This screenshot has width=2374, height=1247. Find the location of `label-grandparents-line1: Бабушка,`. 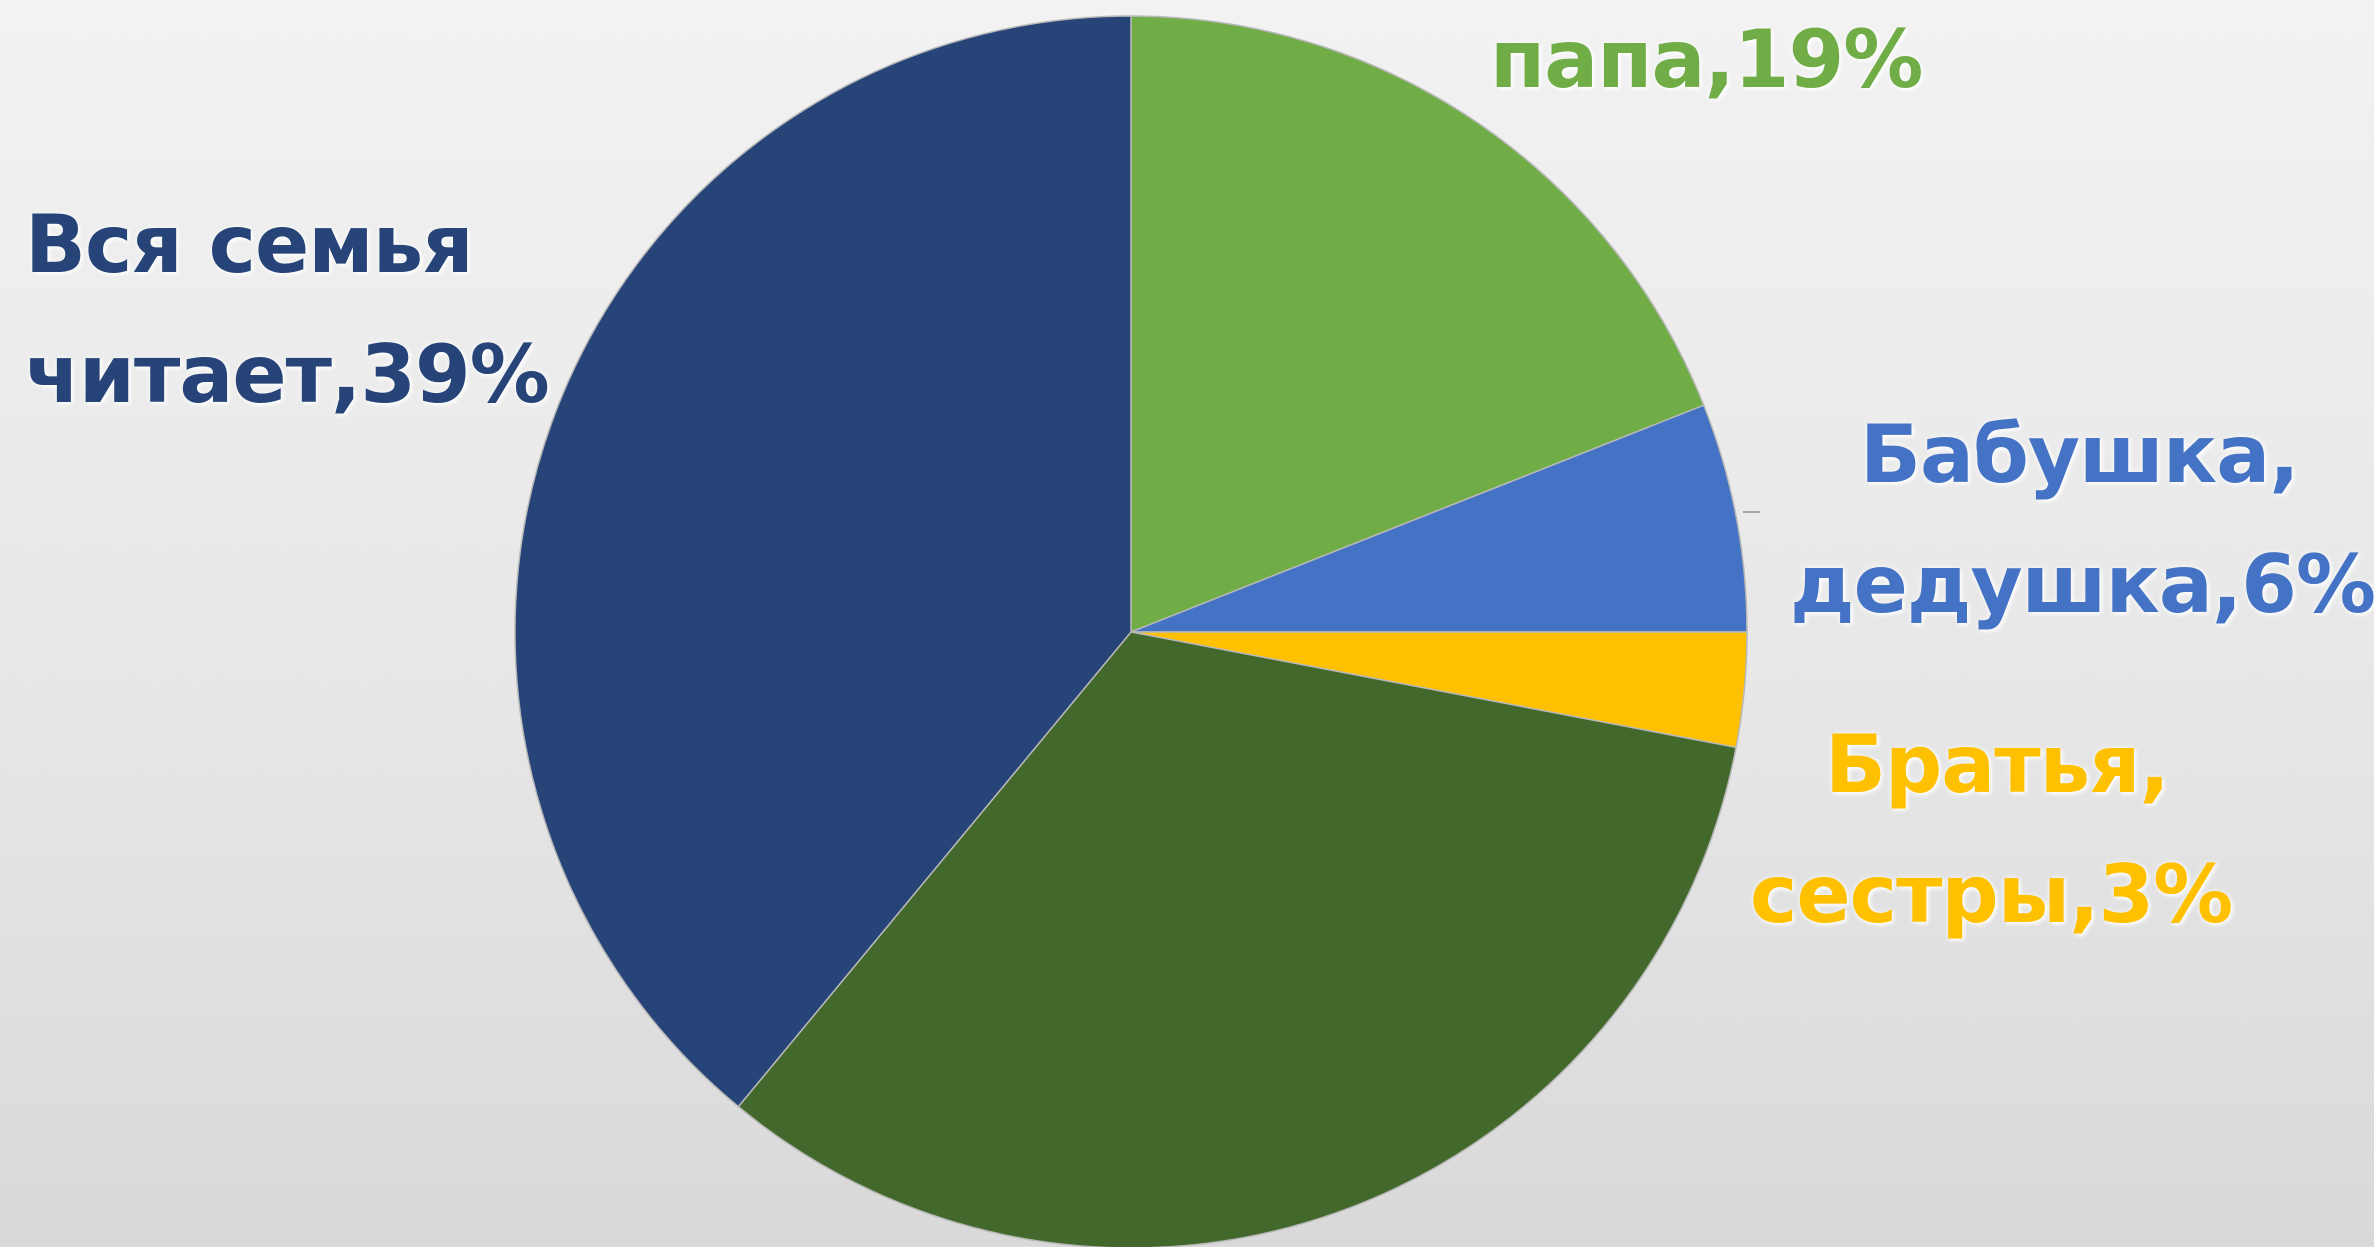

label-grandparents-line1: Бабушка, is located at coordinates (2080, 454).